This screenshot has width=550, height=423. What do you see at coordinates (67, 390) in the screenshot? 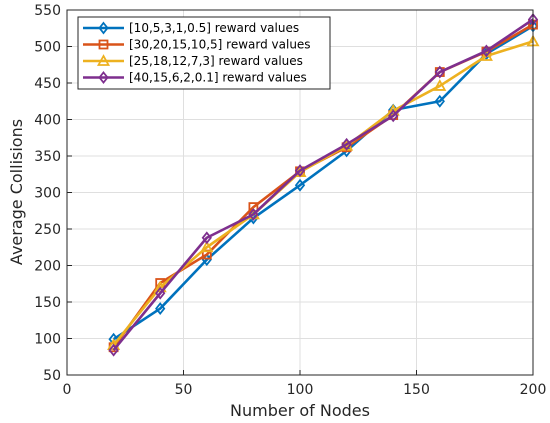
I see `x-tick-label: 0` at bounding box center [67, 390].